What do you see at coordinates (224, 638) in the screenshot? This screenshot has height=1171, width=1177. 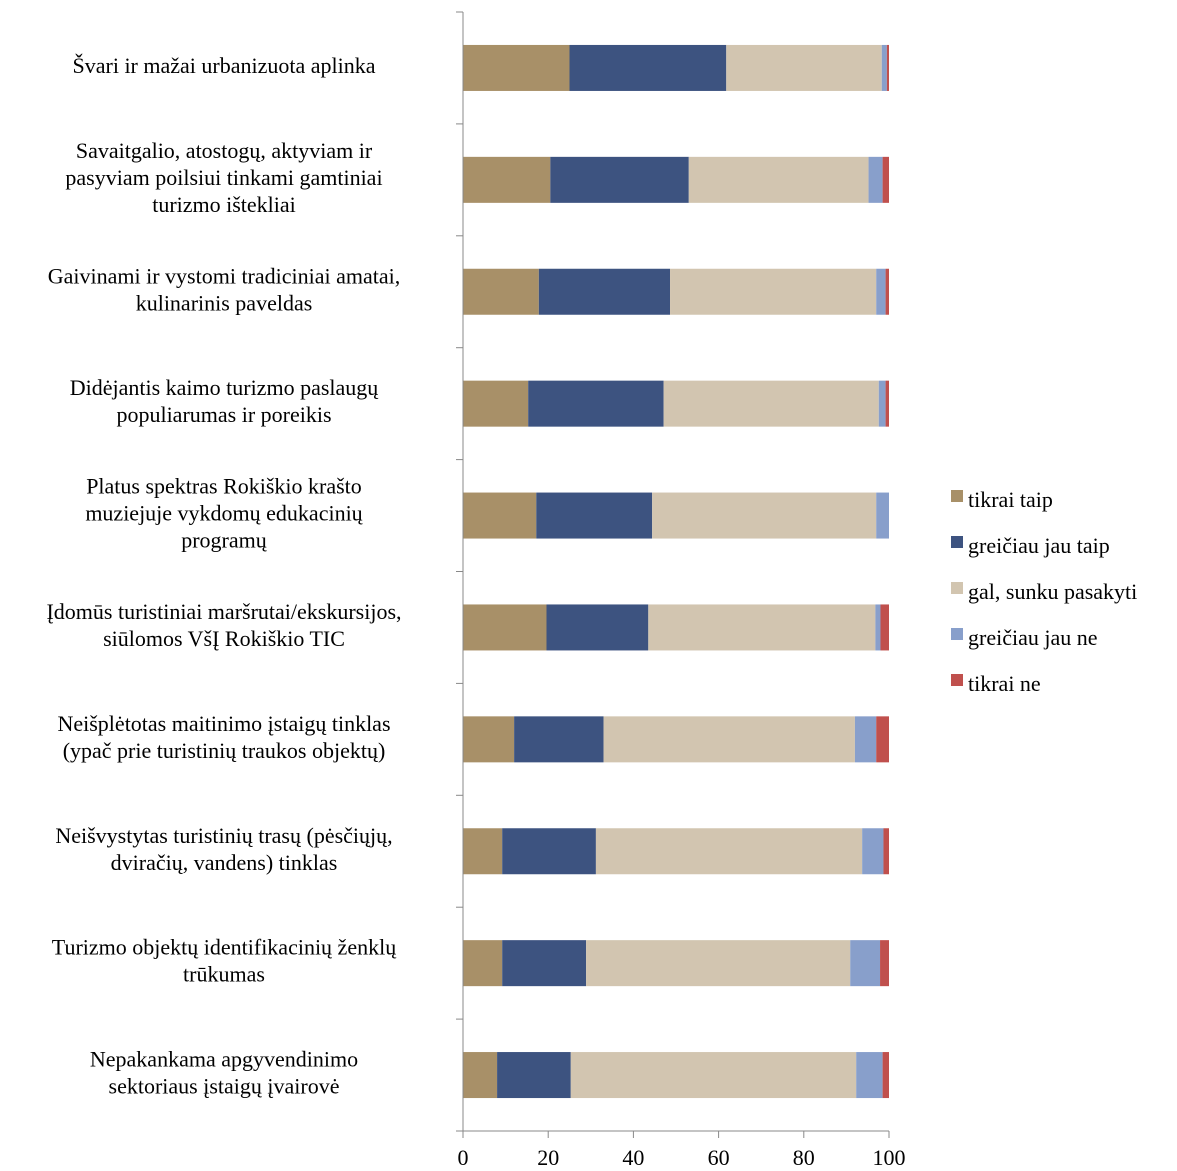 I see `category-label-line: siūlomos VšĮ Rokiškio TIC` at bounding box center [224, 638].